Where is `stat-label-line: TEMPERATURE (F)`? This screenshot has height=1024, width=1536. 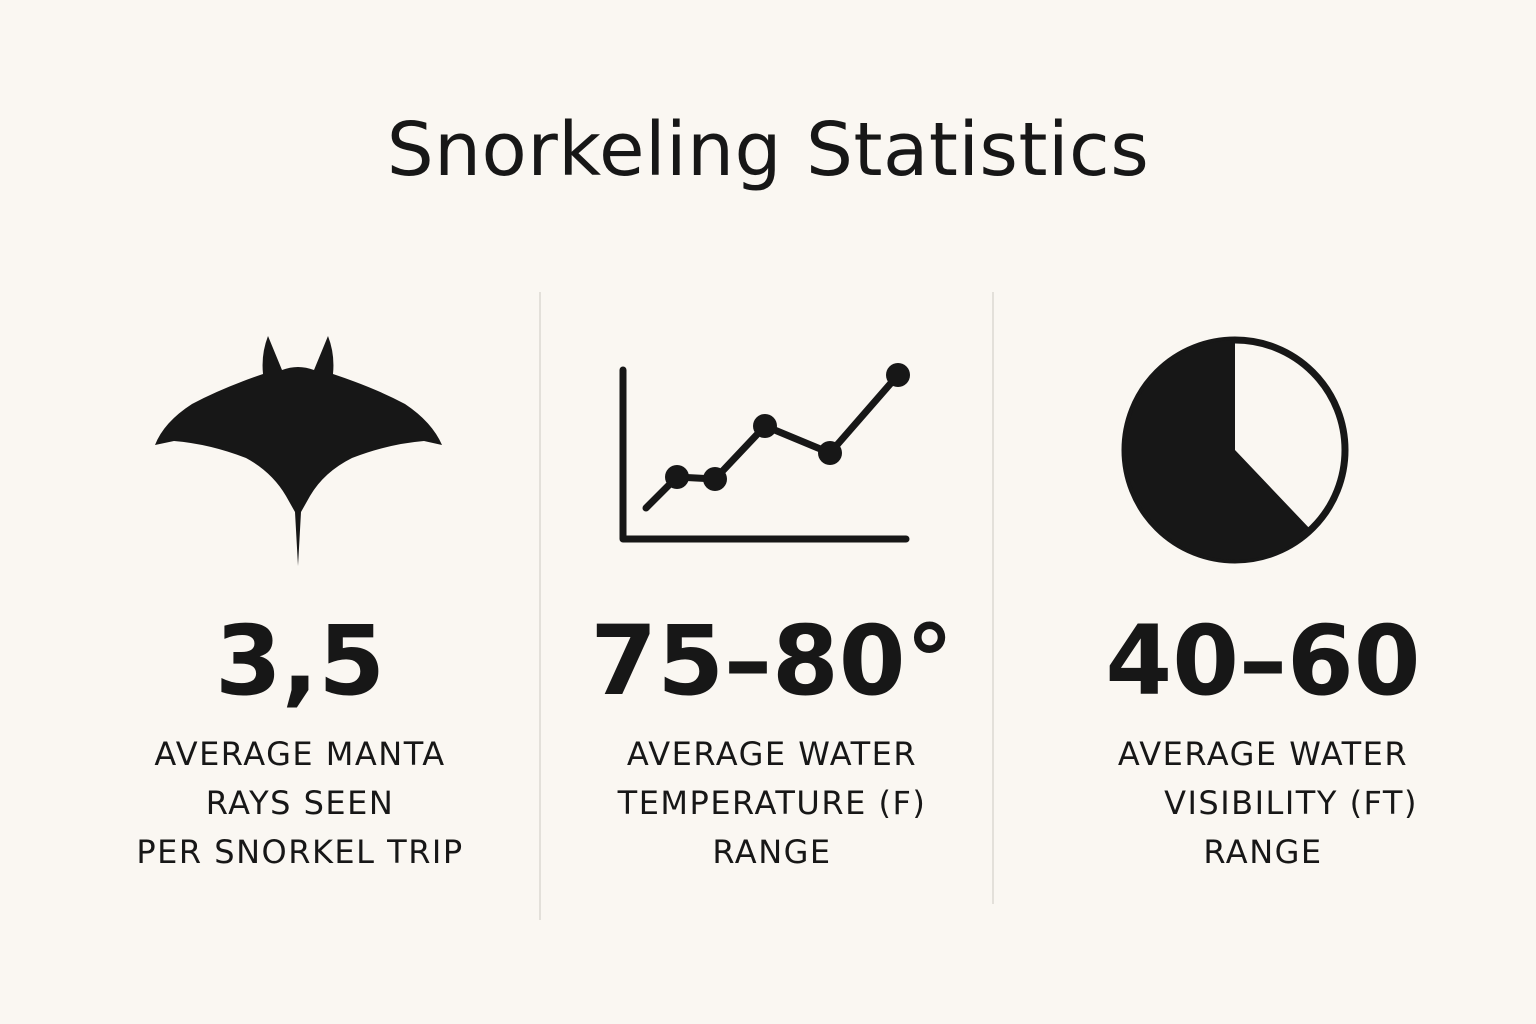
stat-label-line: TEMPERATURE (F) is located at coordinates (772, 803).